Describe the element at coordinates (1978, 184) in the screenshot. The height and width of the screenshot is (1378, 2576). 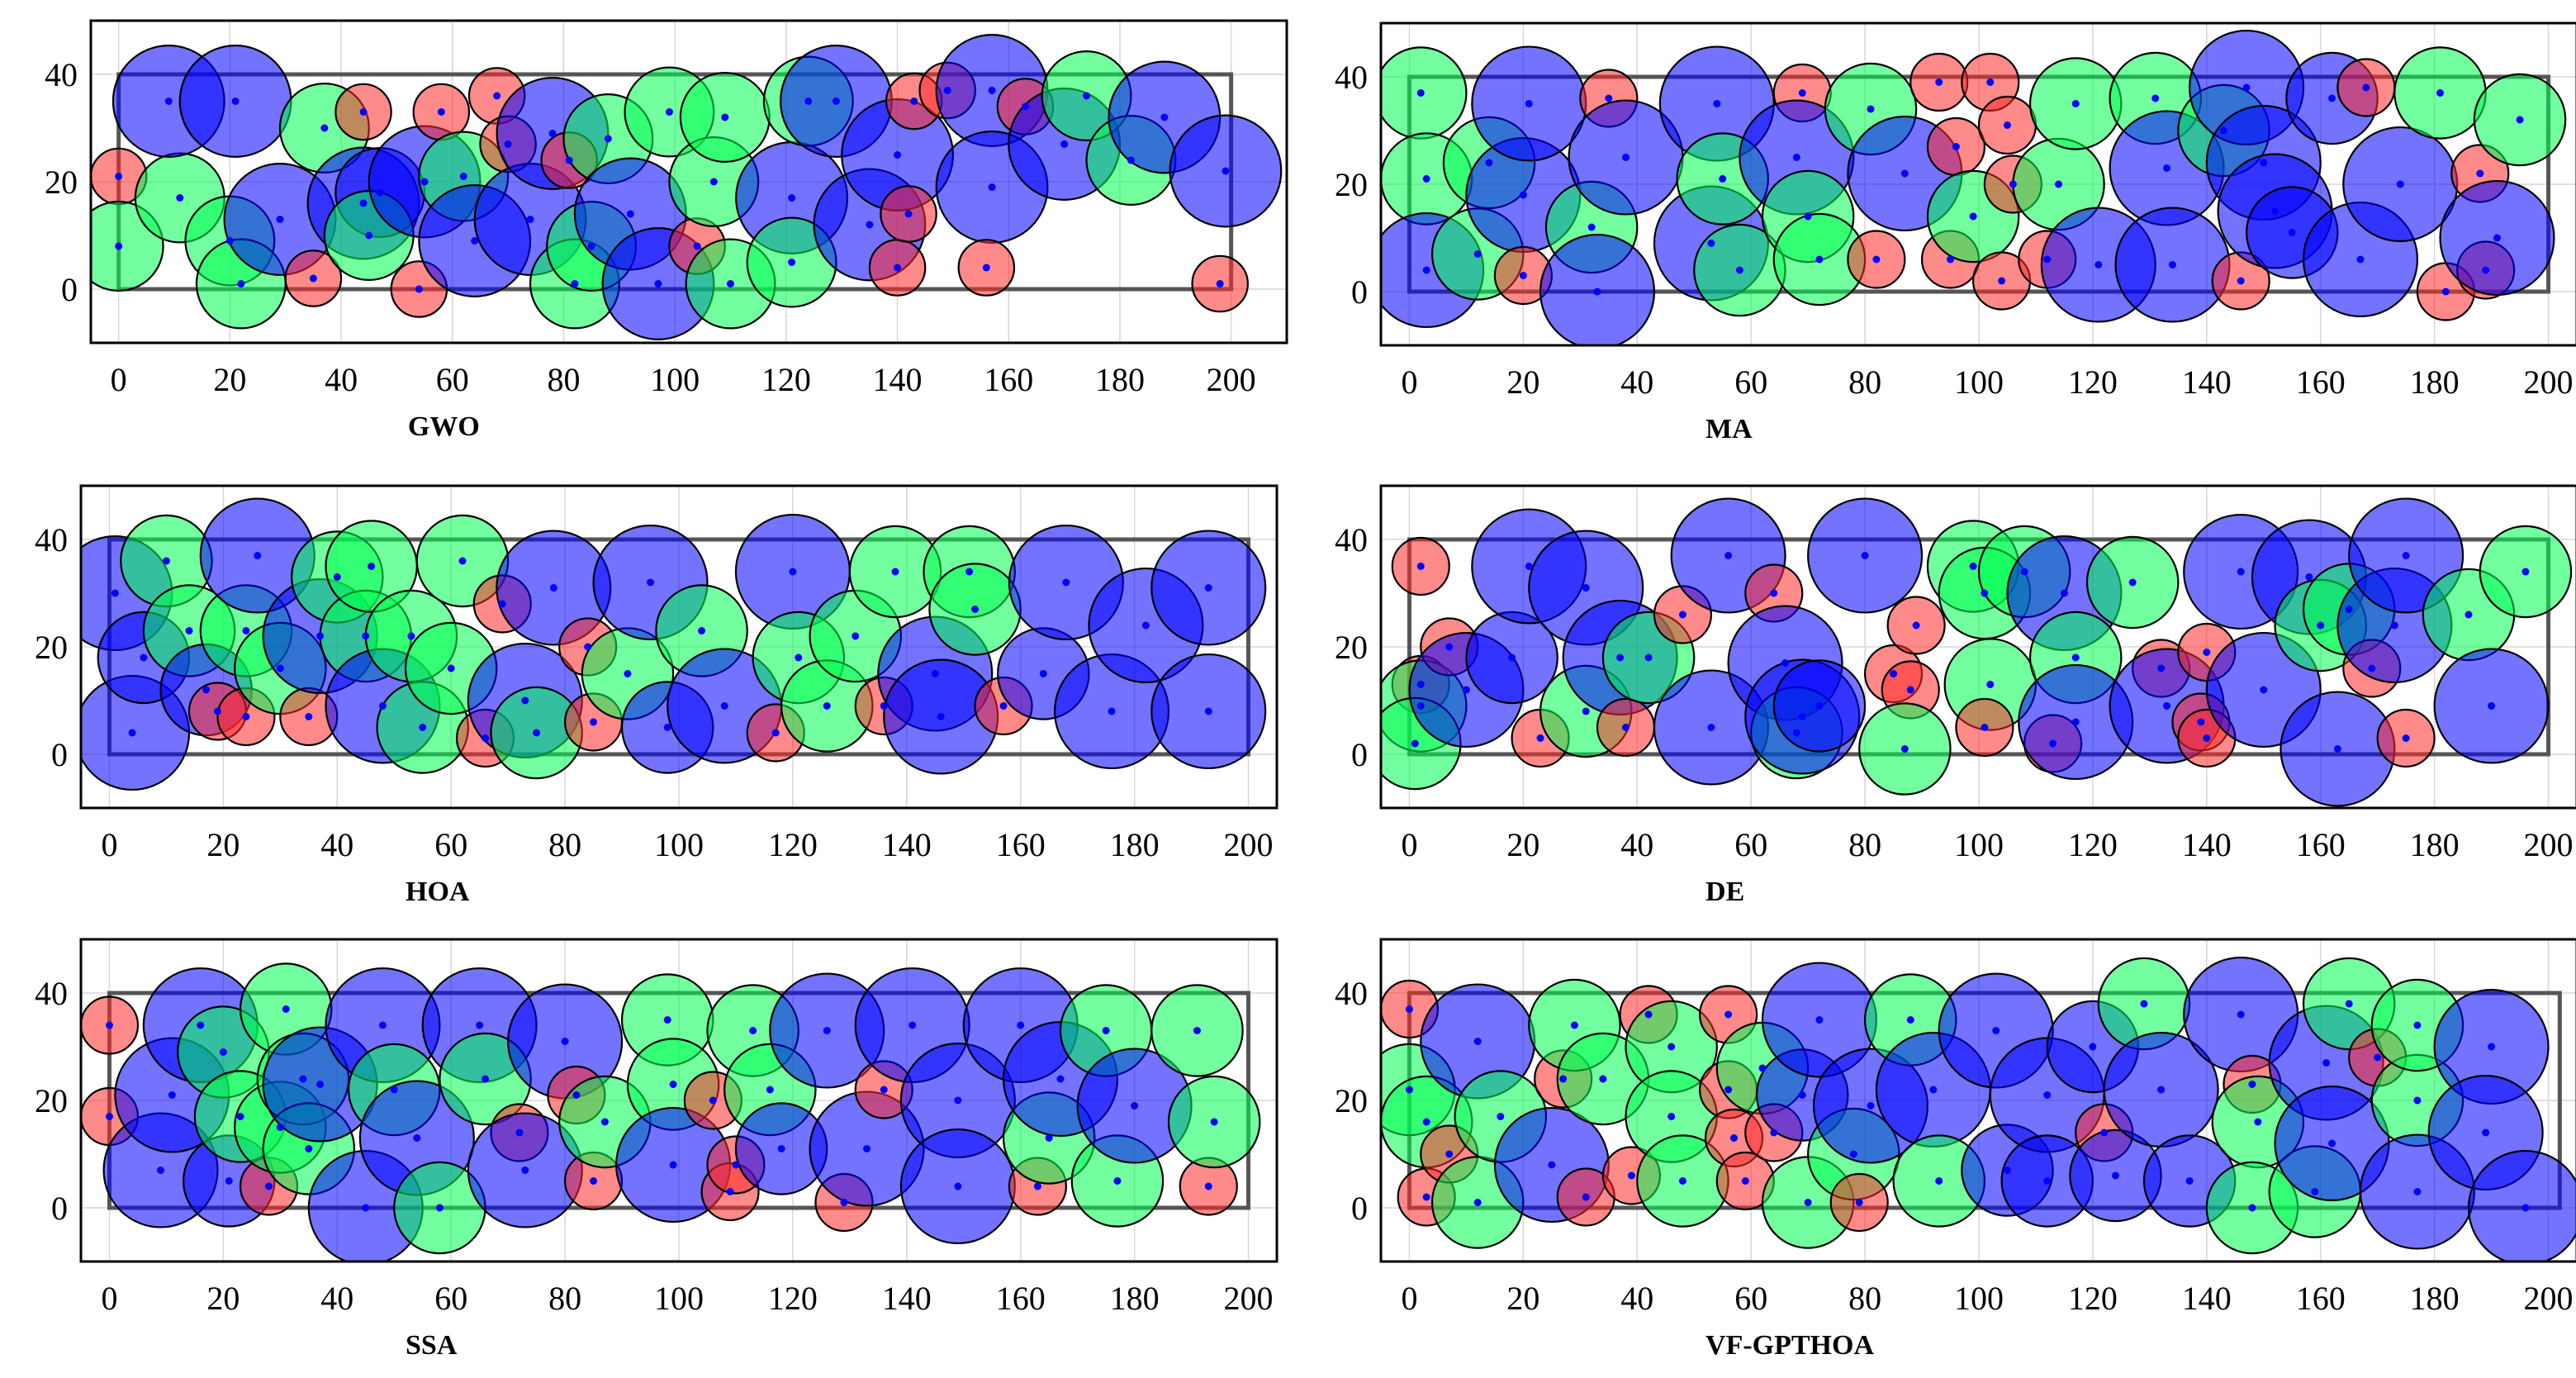
I see `axes-box` at that location.